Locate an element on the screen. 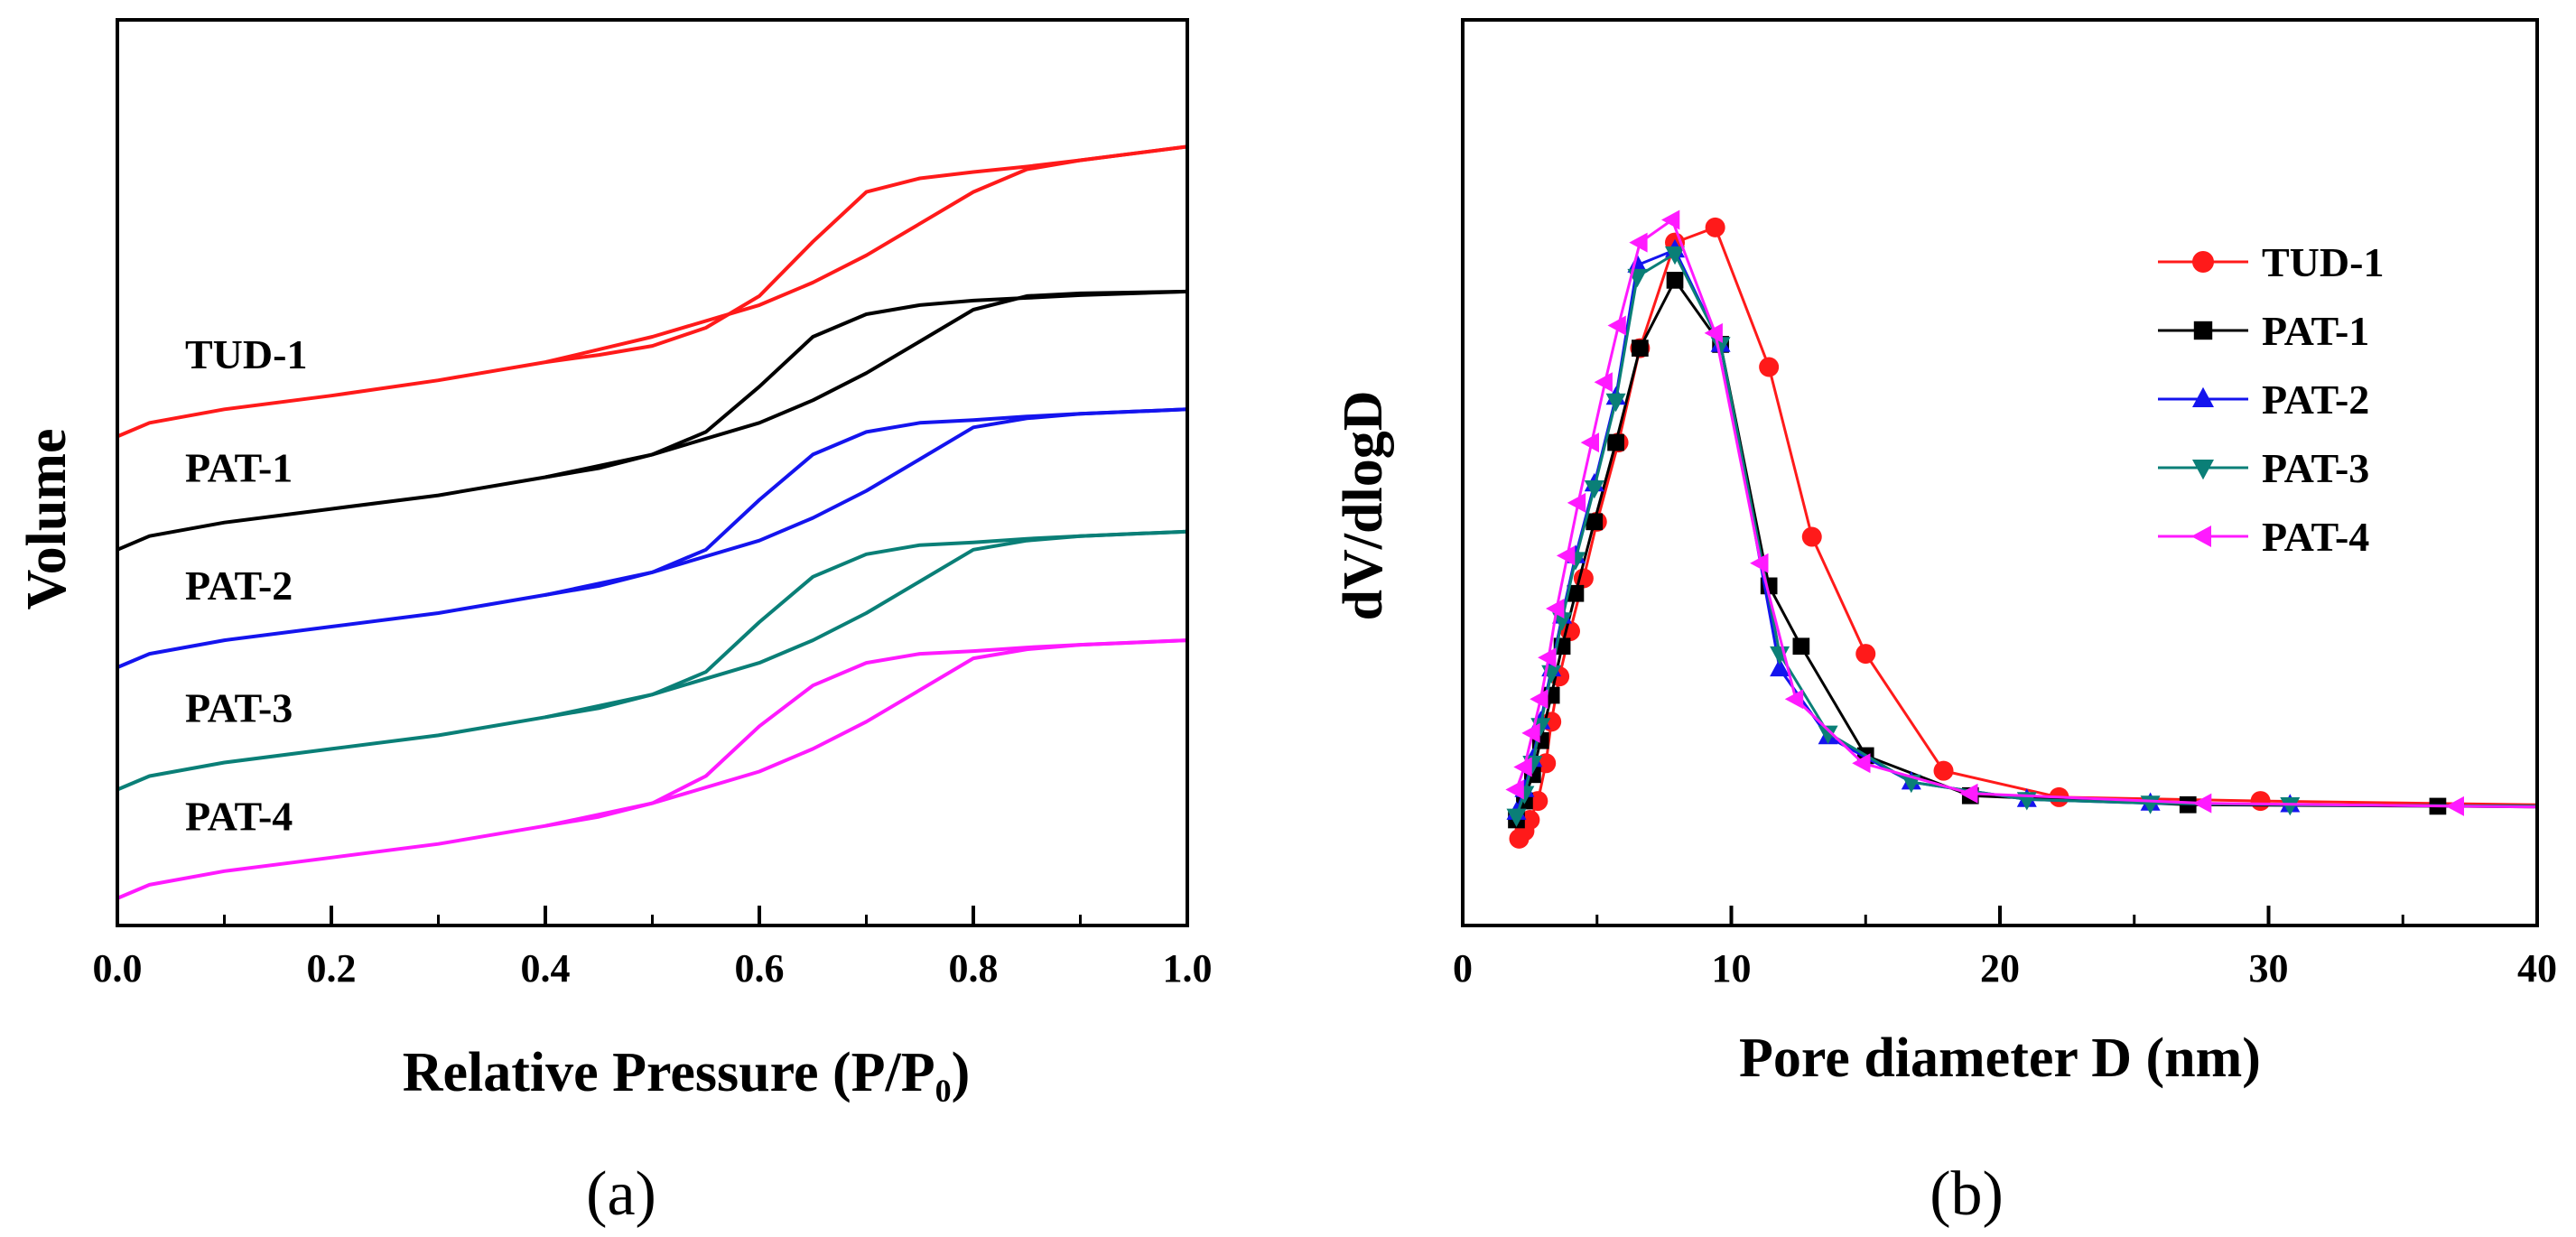  panel-a-x-tick-label: 0.8 is located at coordinates (974, 968).